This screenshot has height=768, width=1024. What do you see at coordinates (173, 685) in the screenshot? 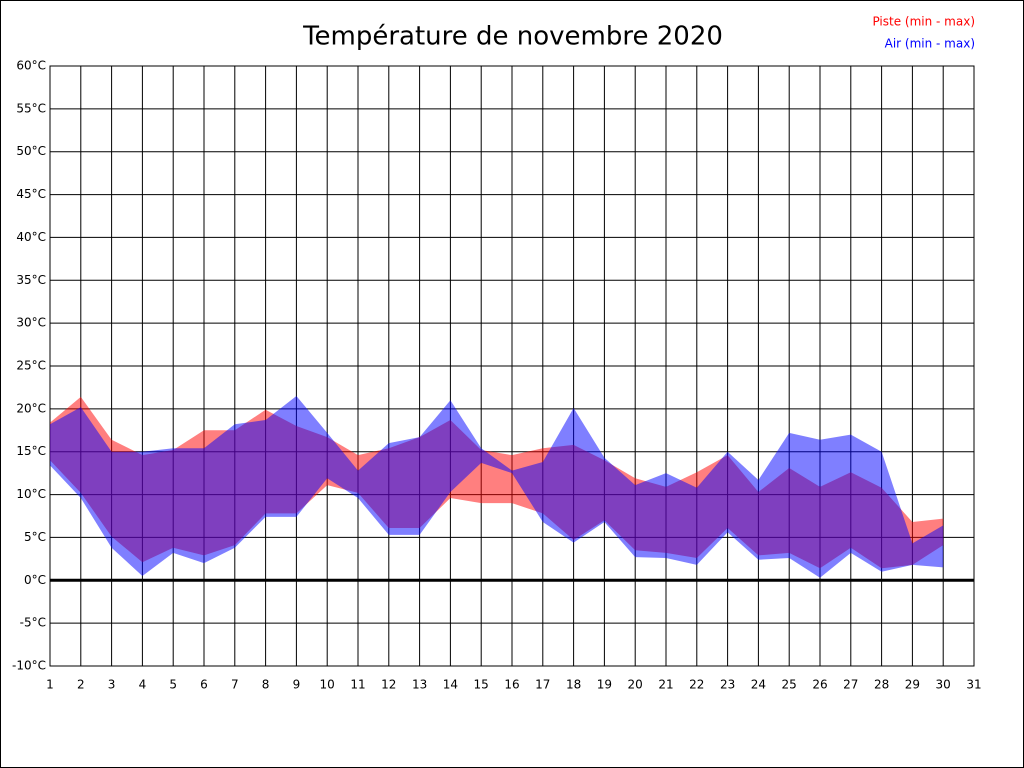
I see `x-tick-label: 5` at bounding box center [173, 685].